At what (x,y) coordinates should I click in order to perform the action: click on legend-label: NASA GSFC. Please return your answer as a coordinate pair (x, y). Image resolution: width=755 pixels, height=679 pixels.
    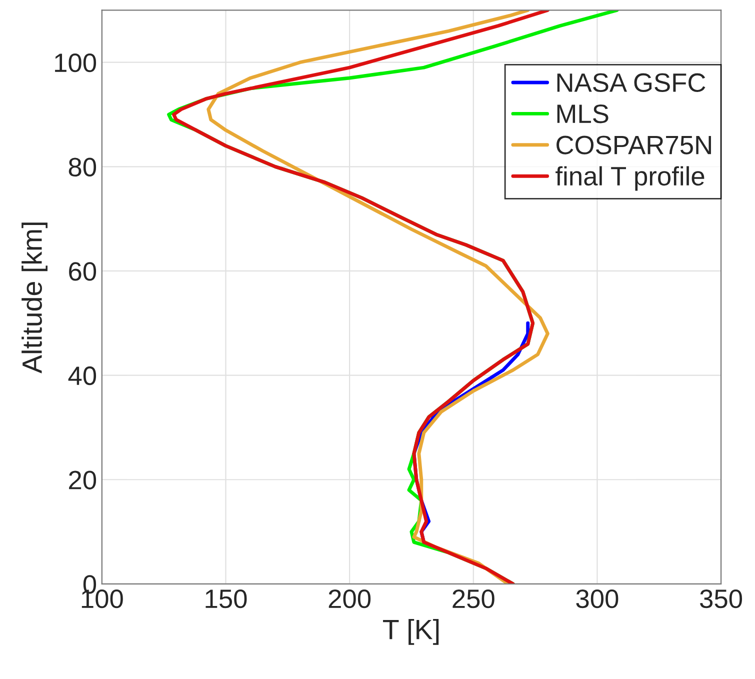
    Looking at the image, I should click on (631, 82).